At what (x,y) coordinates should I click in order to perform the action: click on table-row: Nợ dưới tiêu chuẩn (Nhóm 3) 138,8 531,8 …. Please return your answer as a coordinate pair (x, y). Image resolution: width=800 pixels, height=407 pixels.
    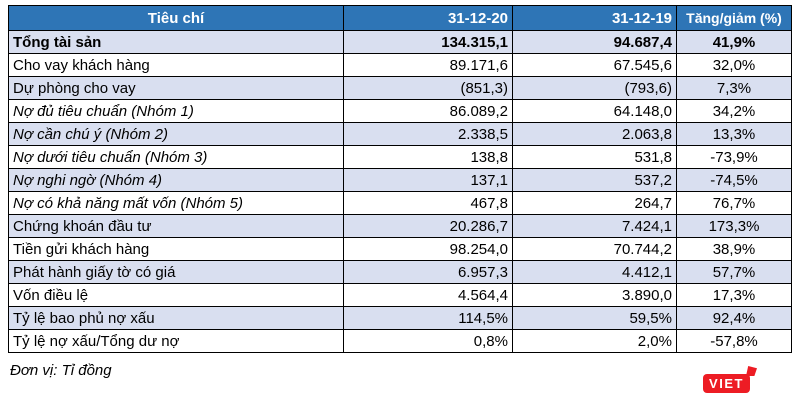
    Looking at the image, I should click on (400, 157).